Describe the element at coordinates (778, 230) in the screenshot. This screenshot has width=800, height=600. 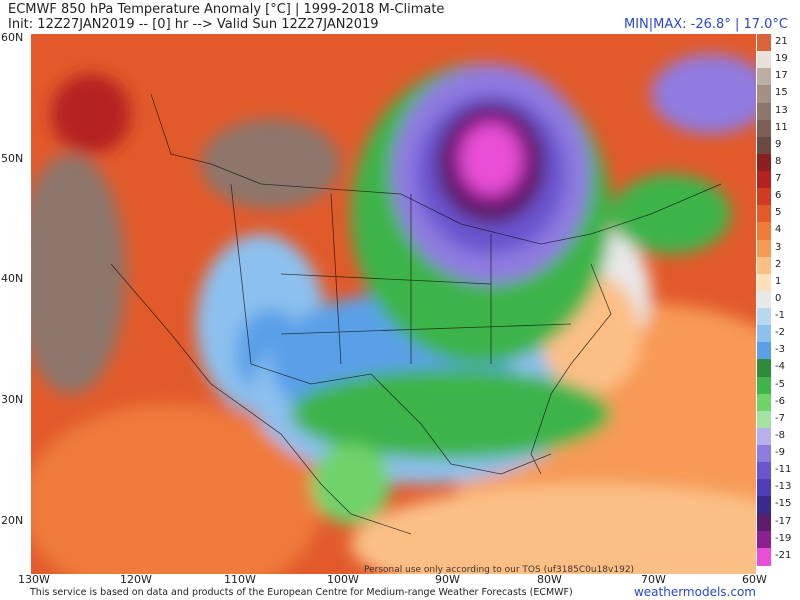
I see `legend-label: 4` at that location.